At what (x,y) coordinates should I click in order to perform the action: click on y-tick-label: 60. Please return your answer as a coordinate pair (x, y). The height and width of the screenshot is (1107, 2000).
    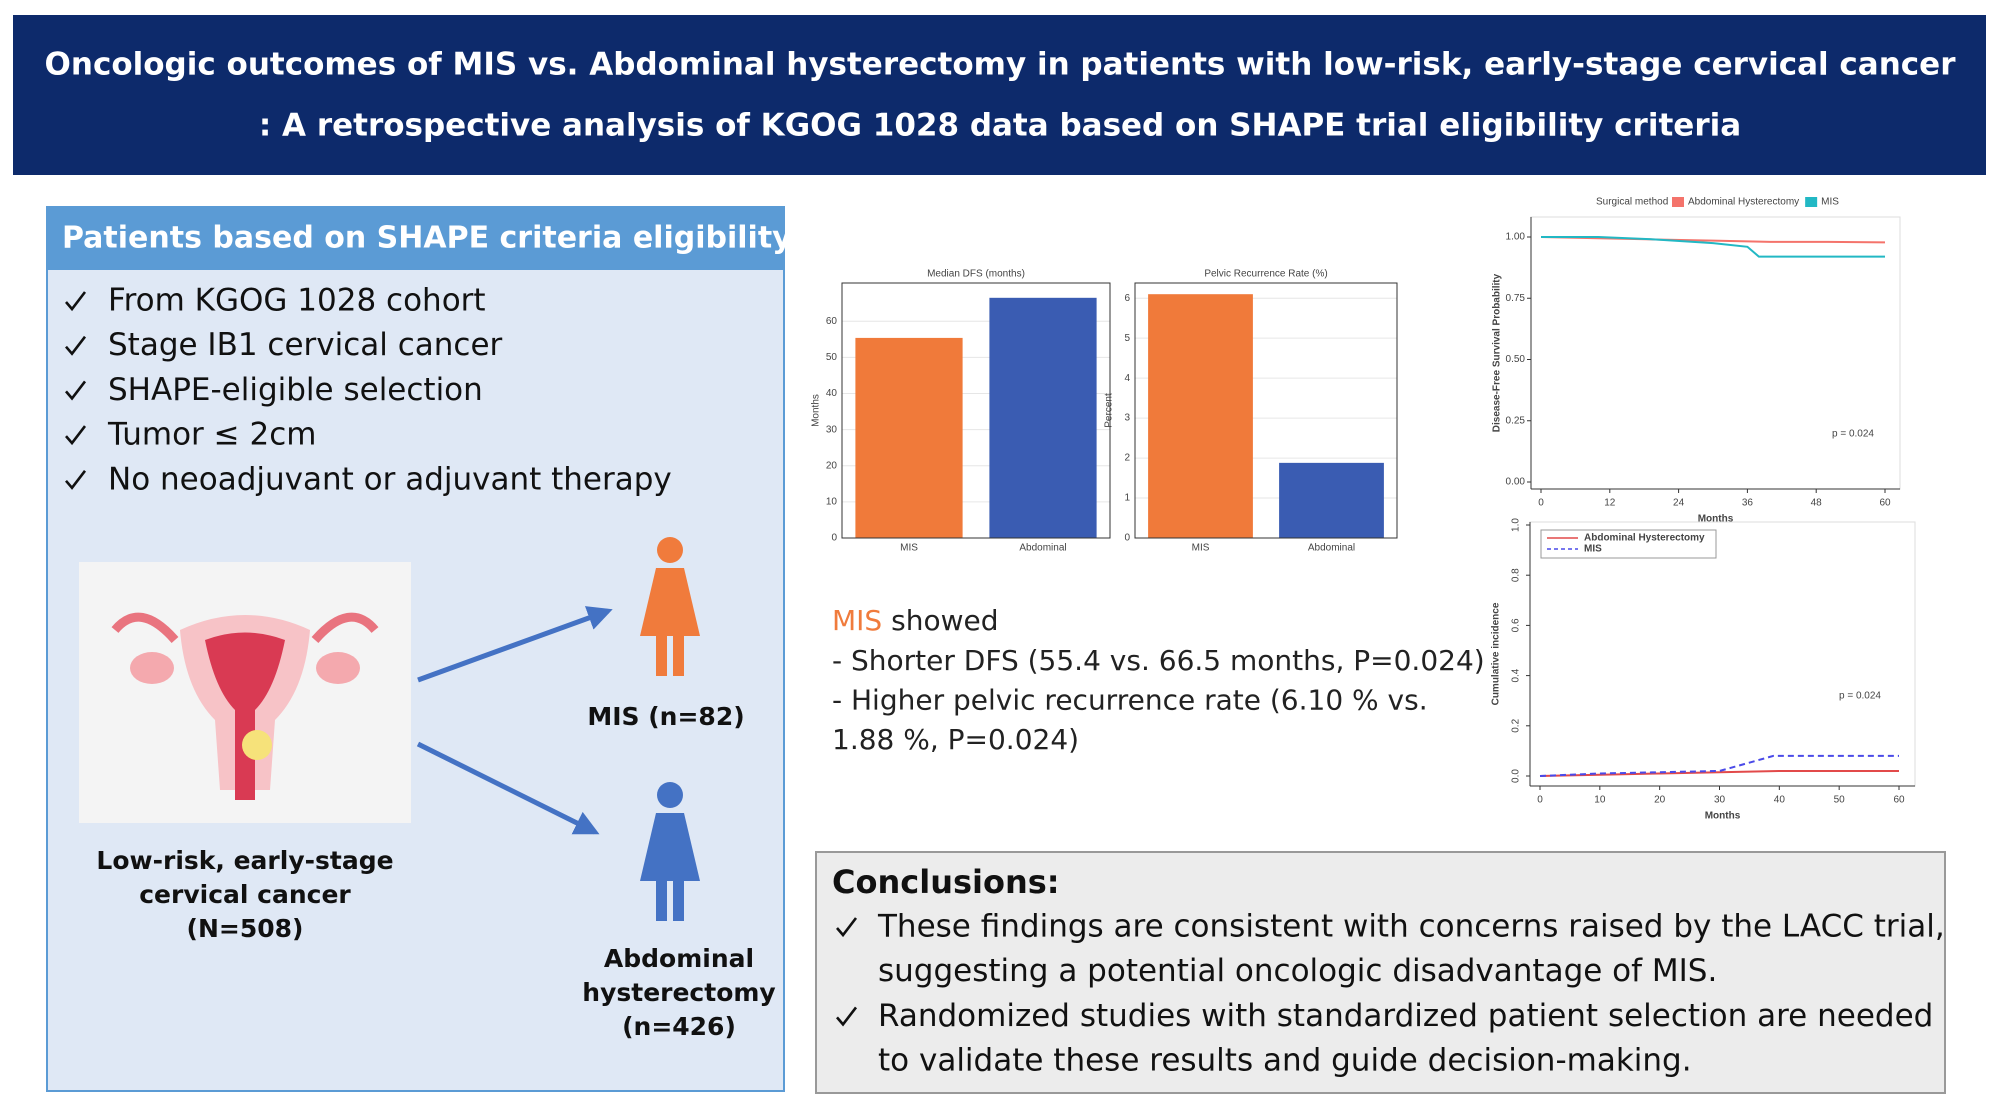
    Looking at the image, I should click on (832, 321).